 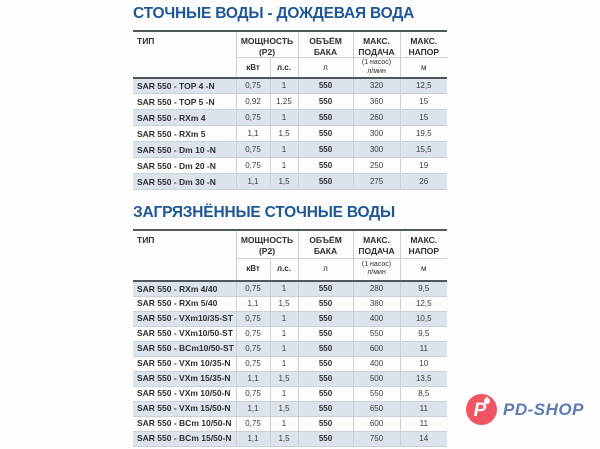 I want to click on model-name-cell: SAR 550 - RXm 5/40, so click(x=184, y=304).